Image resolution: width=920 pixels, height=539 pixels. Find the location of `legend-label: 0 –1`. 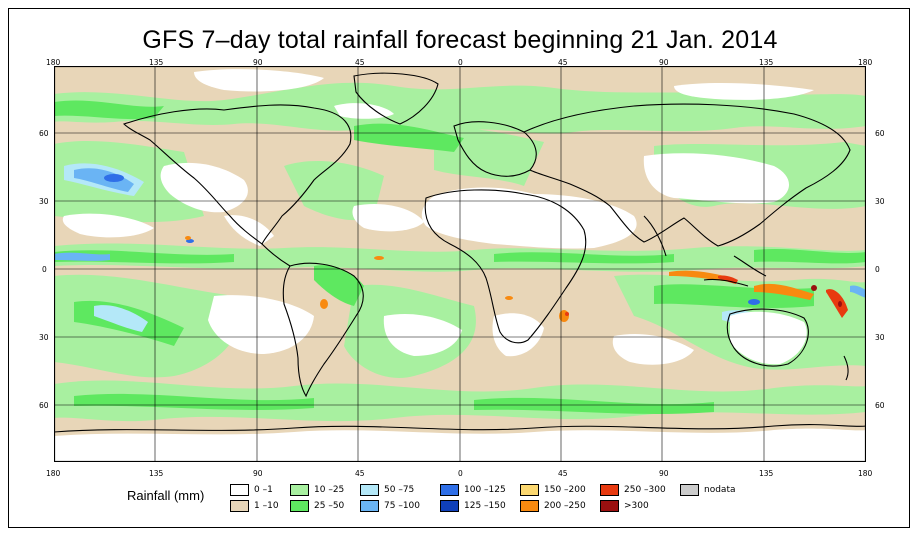

legend-label: 0 –1 is located at coordinates (263, 490).